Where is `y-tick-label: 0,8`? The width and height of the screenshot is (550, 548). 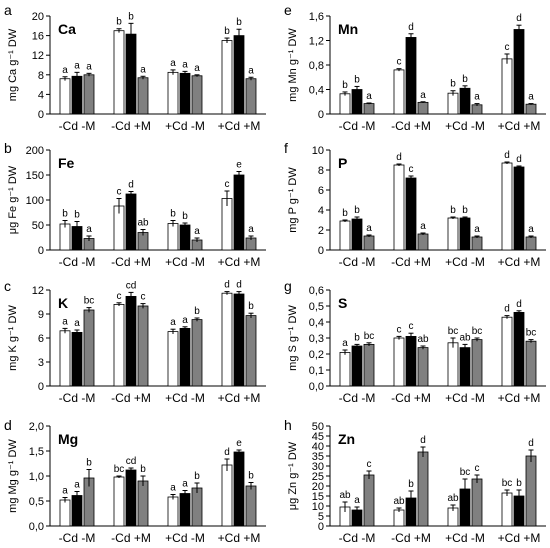
y-tick-label: 0,8 is located at coordinates (316, 66).